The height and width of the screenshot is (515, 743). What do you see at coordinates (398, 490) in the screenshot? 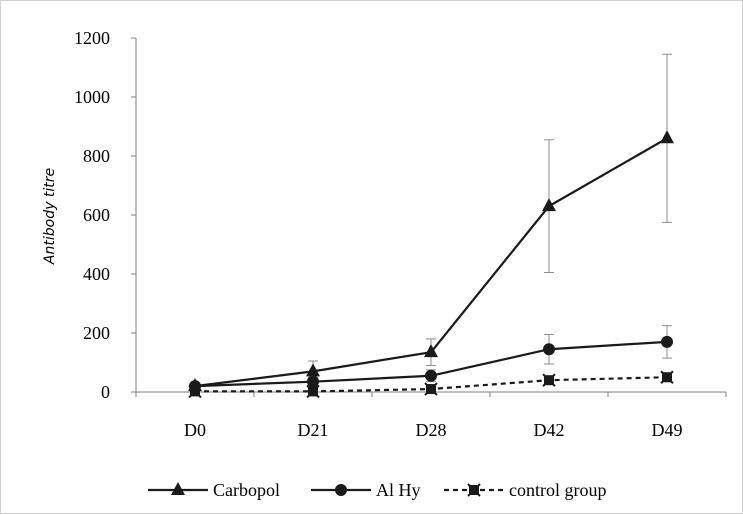
I see `legend-label-al-hy: Al Hy` at bounding box center [398, 490].